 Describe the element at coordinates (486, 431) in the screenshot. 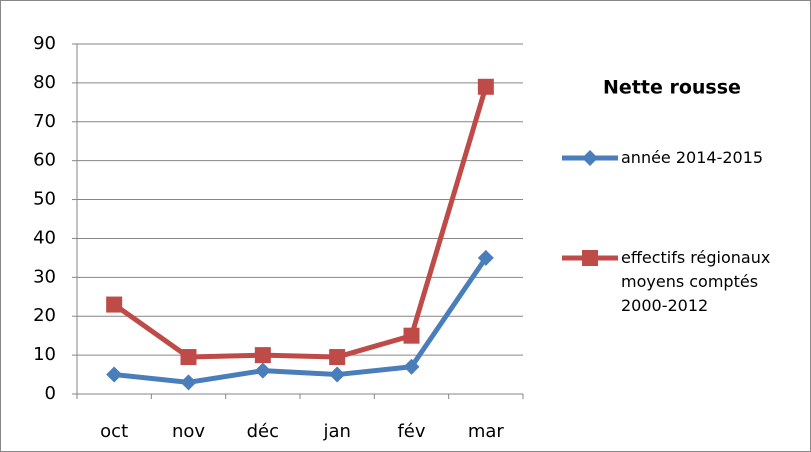

I see `x-tick-label: mar` at that location.